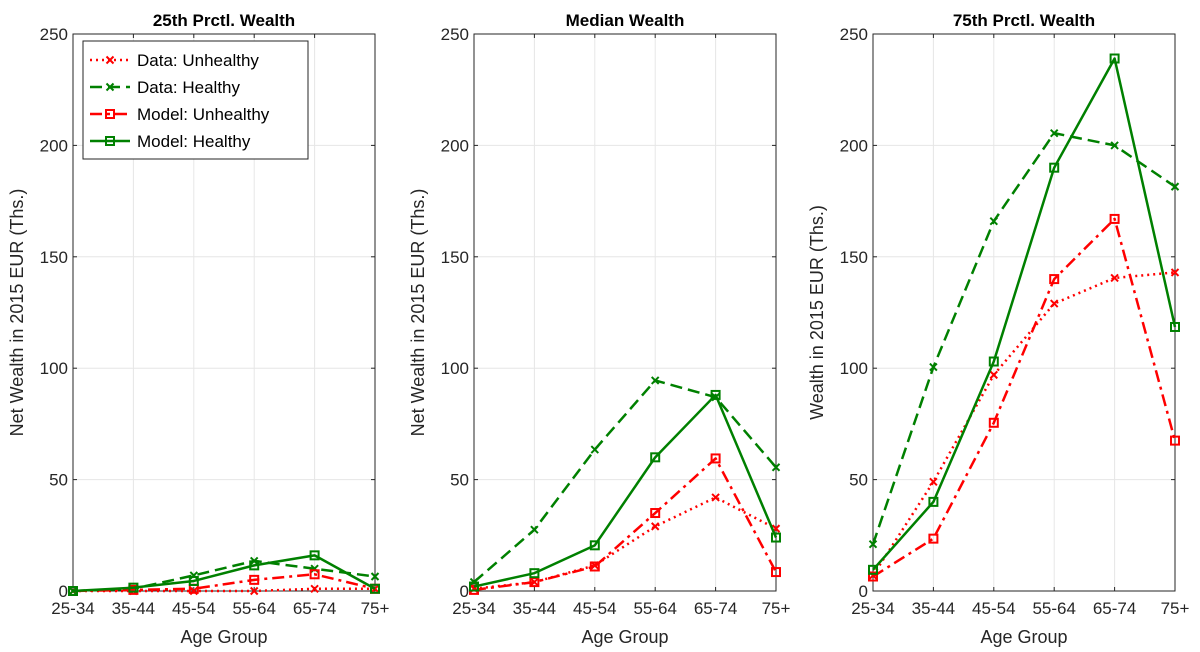 The image size is (1200, 652). I want to click on x-tick-label: 55-64, so click(1053, 608).